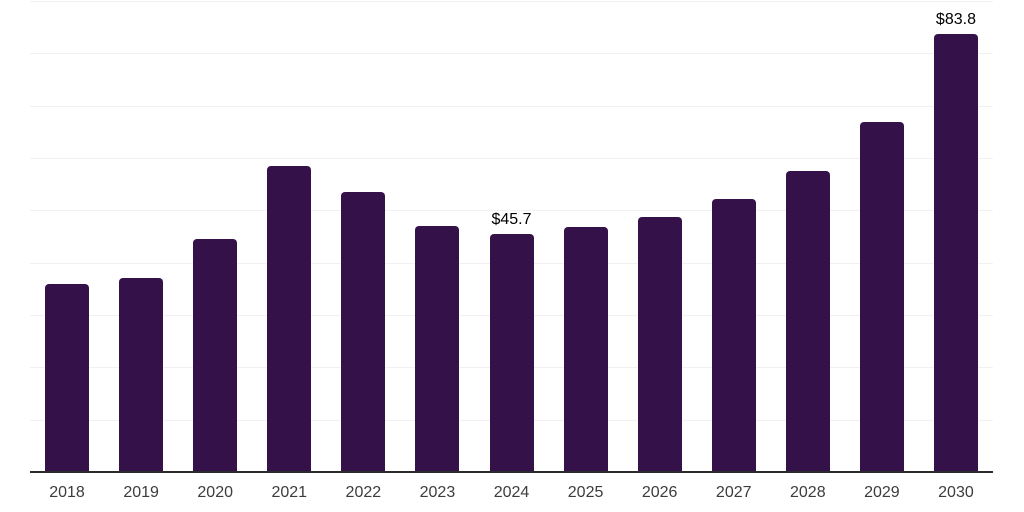 This screenshot has height=512, width=1024. Describe the element at coordinates (511, 492) in the screenshot. I see `x-tick-2024: 2024` at that location.